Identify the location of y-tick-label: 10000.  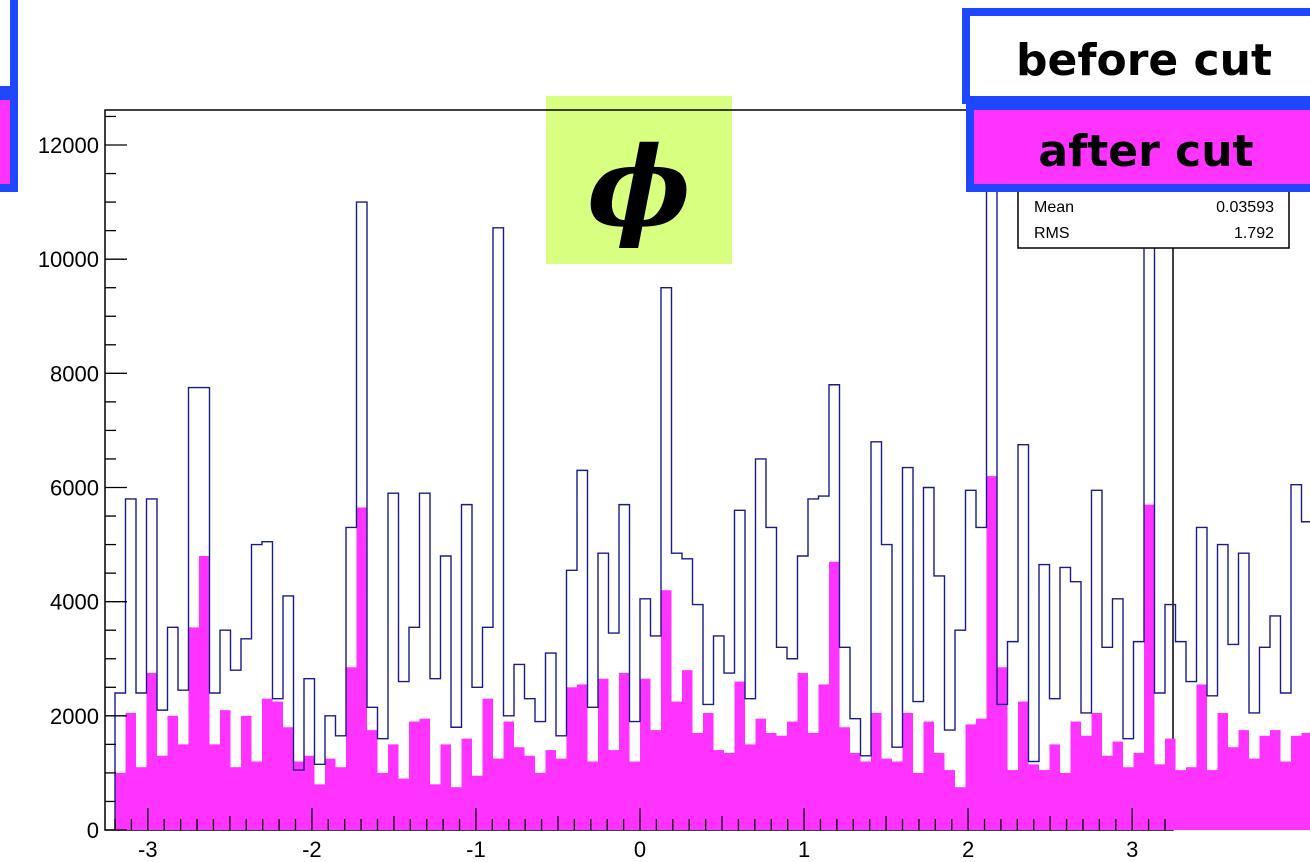
(68, 259).